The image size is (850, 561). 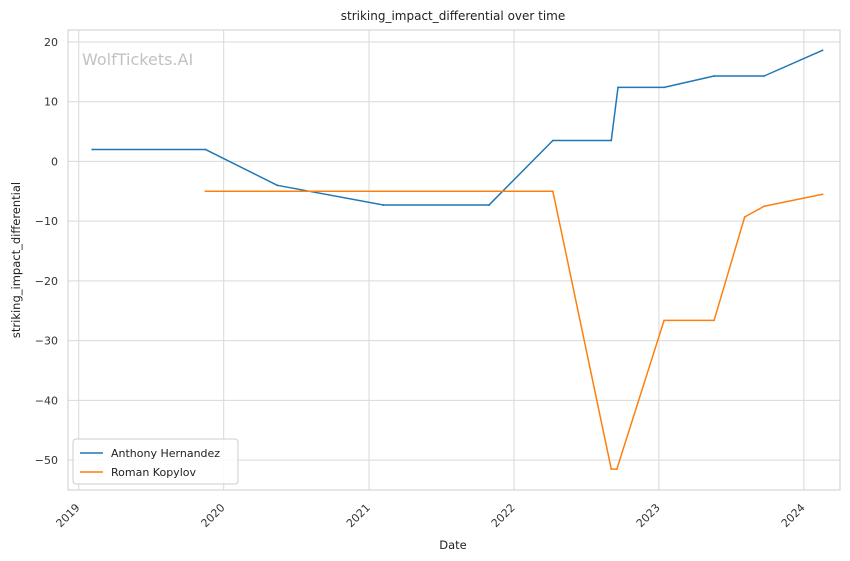 I want to click on y-tick-label: −10, so click(x=46, y=221).